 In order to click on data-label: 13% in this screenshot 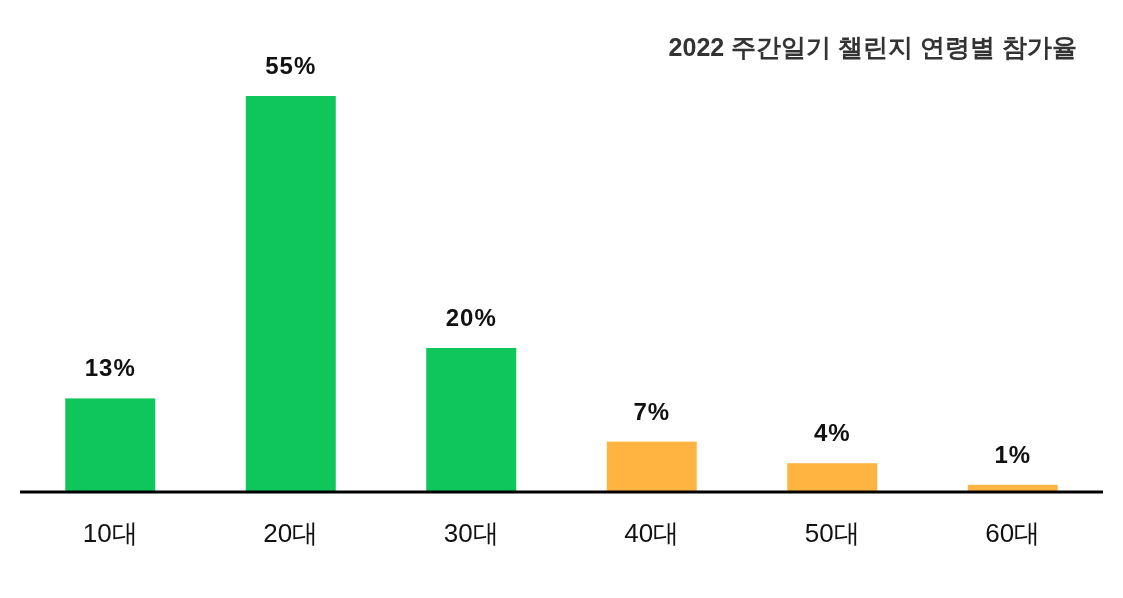, I will do `click(110, 368)`.